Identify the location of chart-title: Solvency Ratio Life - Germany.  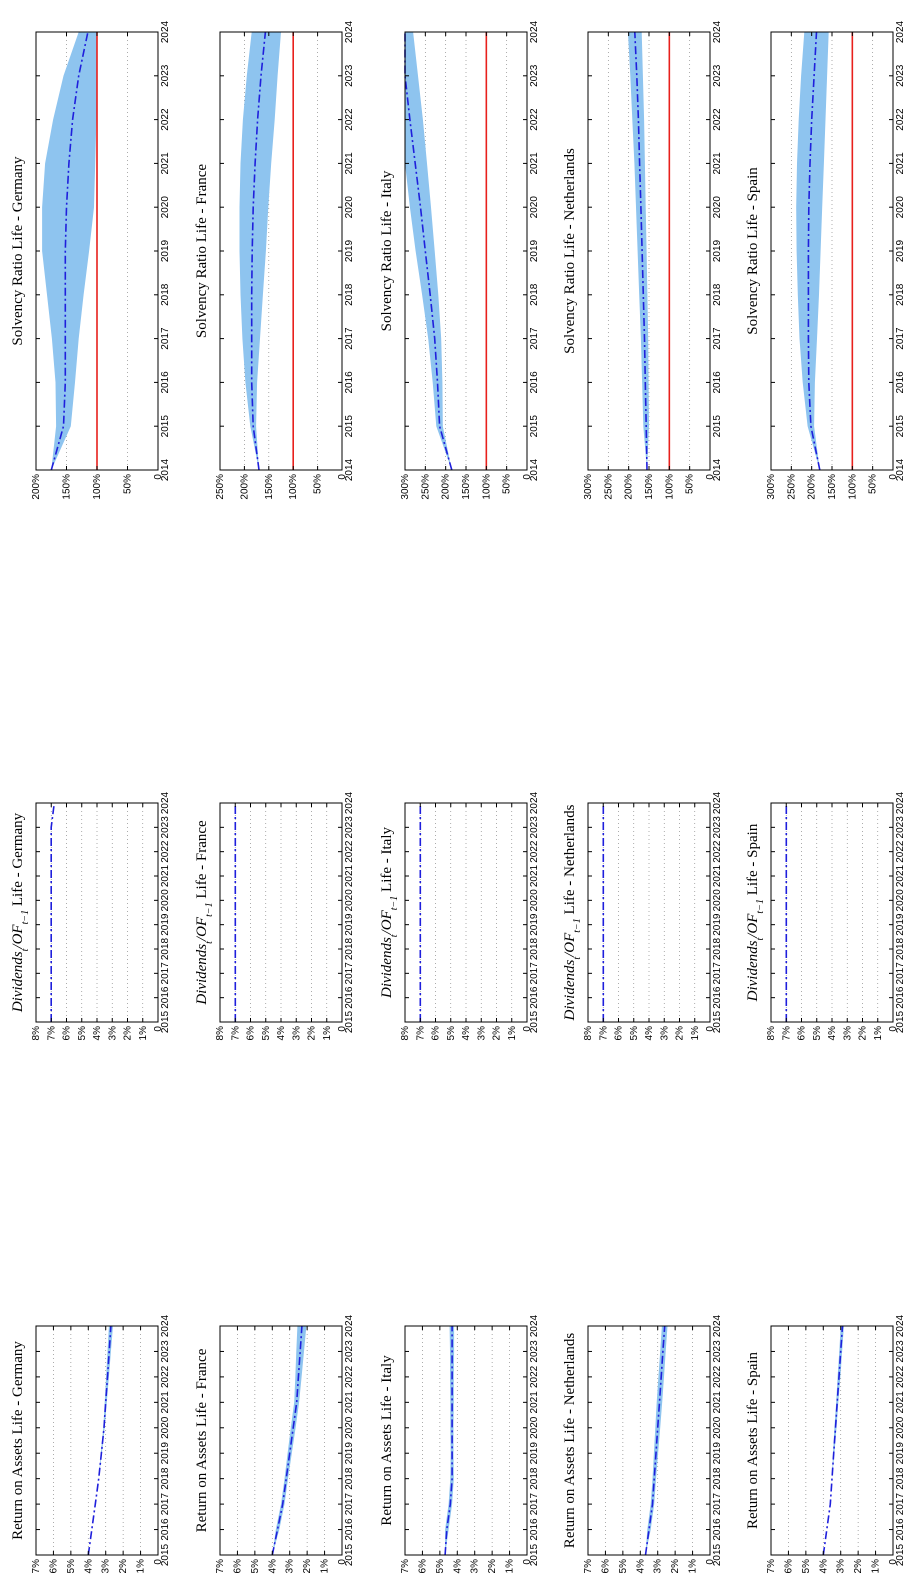
(18, 251).